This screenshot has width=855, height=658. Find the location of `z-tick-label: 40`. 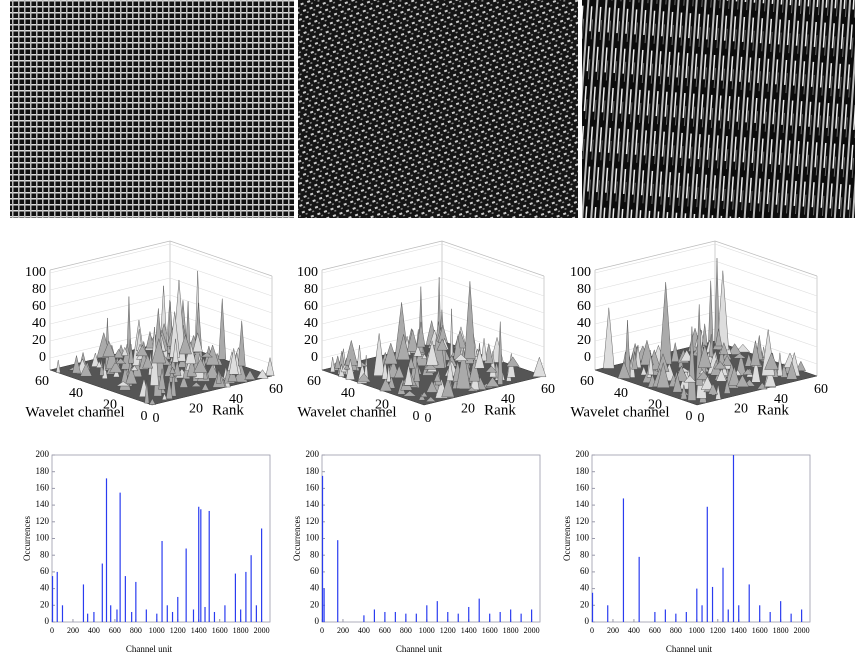

z-tick-label: 40 is located at coordinates (39, 323).